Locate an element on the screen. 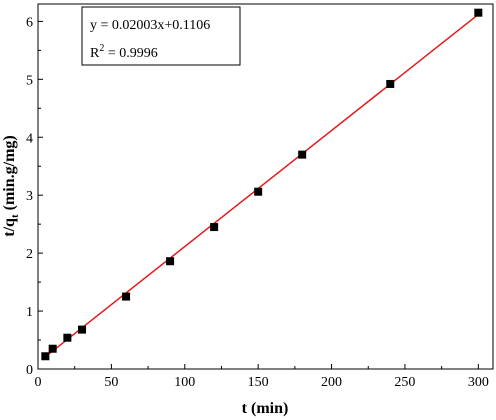  annotation-box is located at coordinates (161, 36).